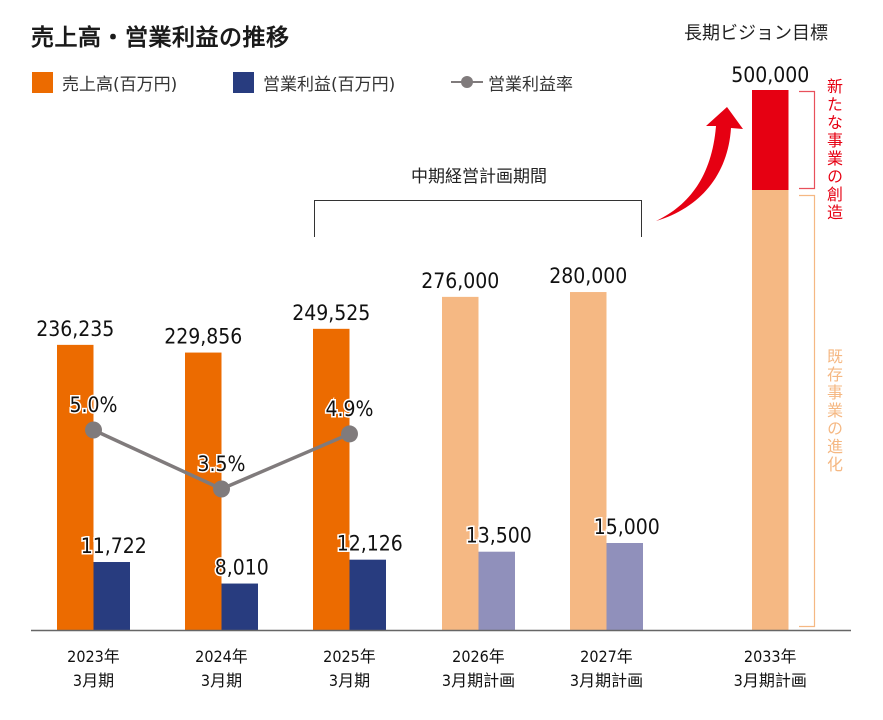 The width and height of the screenshot is (883, 720). What do you see at coordinates (349, 656) in the screenshot?
I see `x-tick-label-year: 2025年` at bounding box center [349, 656].